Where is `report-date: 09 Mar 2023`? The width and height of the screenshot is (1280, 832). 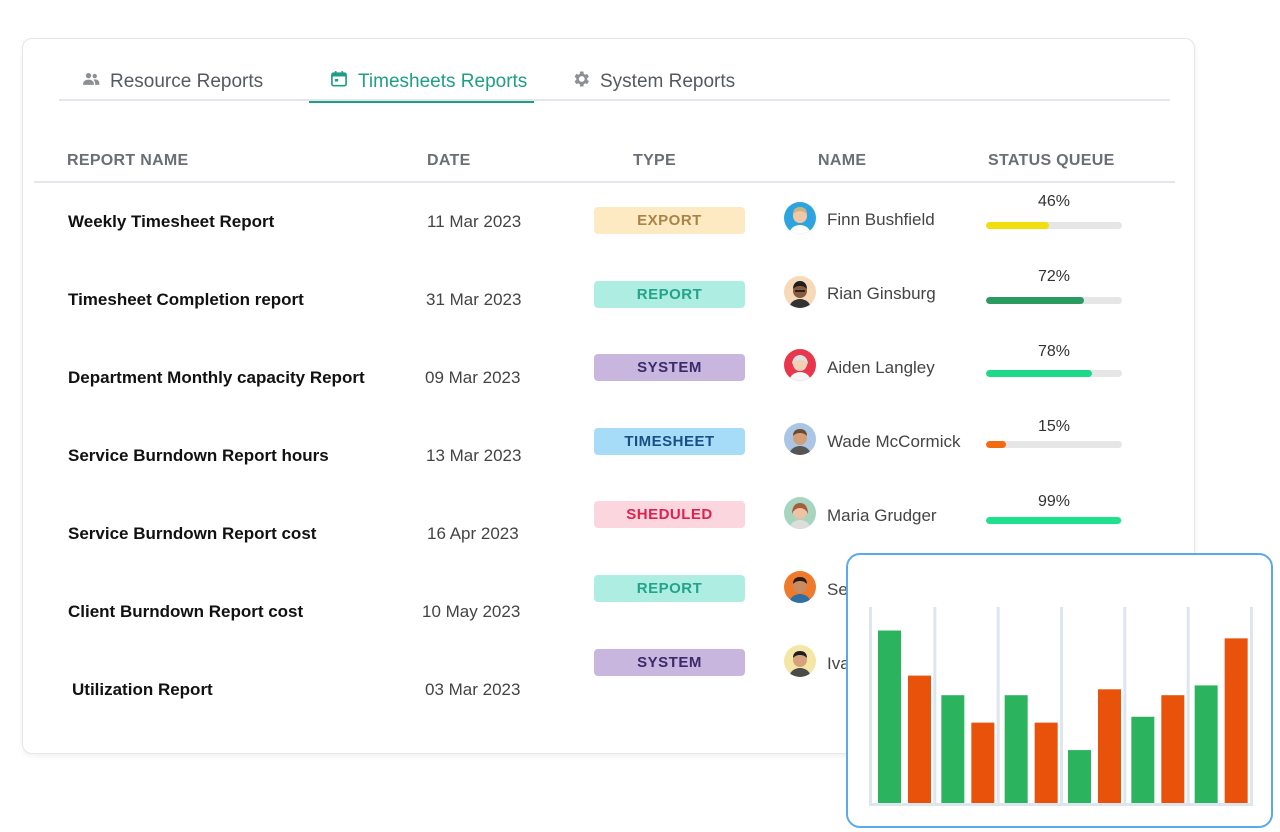
report-date: 09 Mar 2023 is located at coordinates (473, 377).